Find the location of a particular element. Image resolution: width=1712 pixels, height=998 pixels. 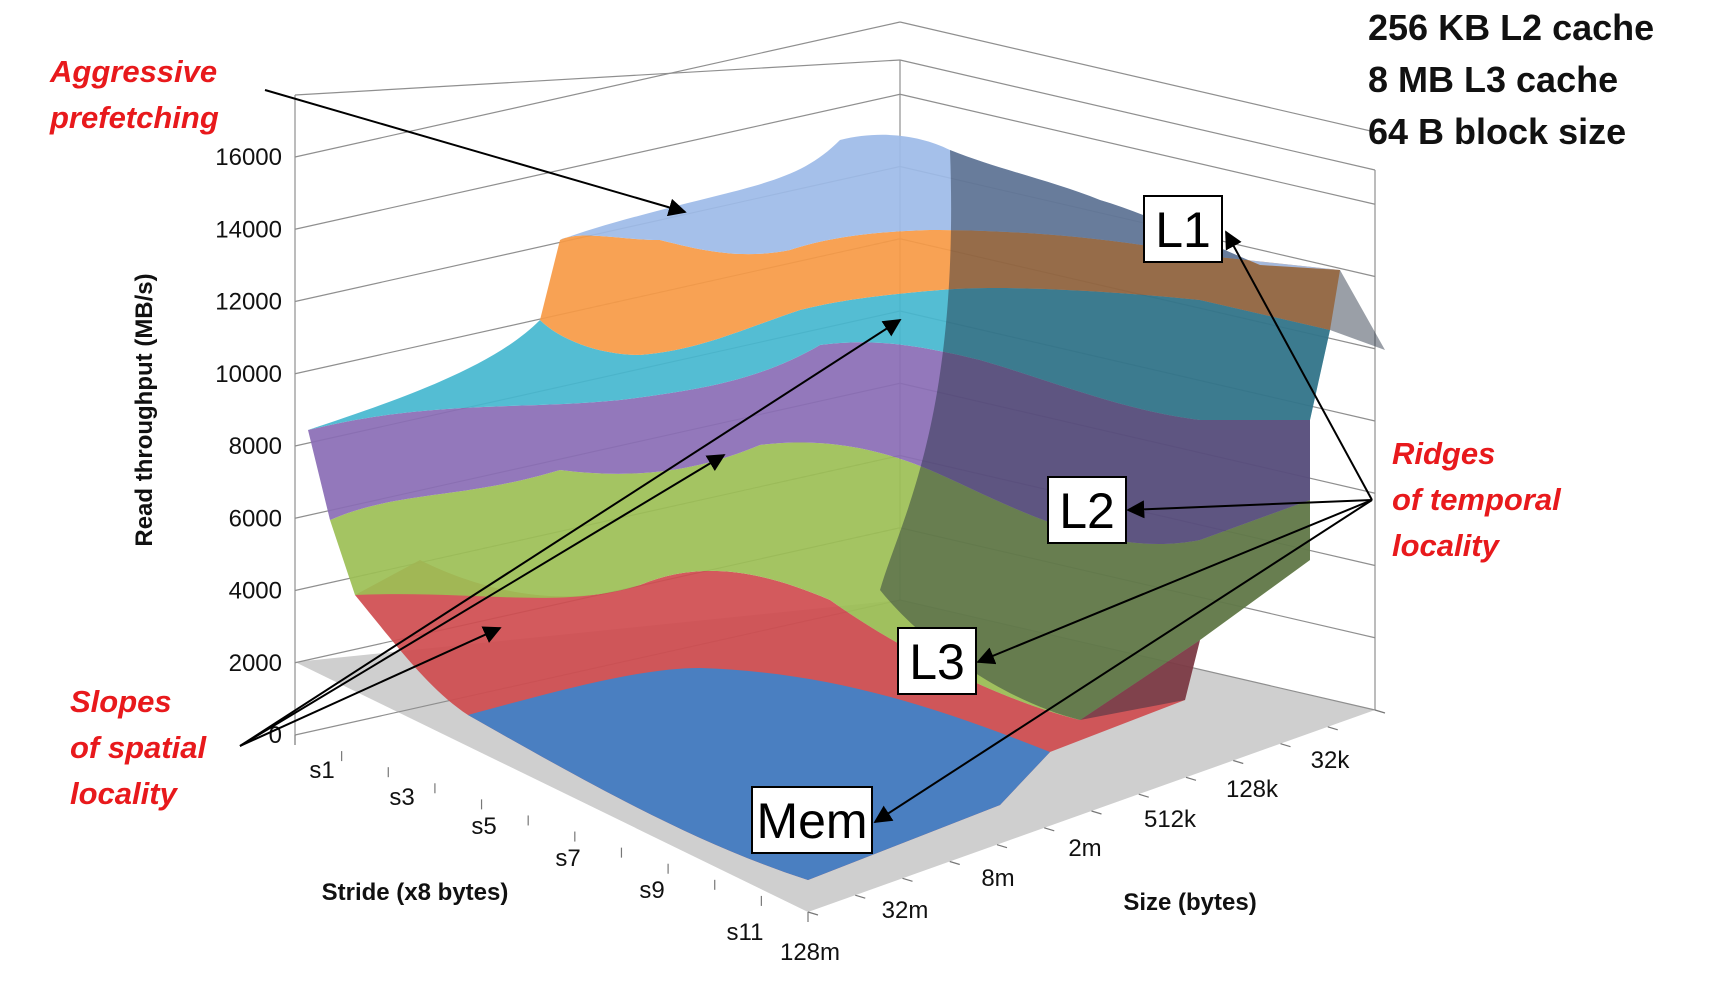

stride-tick-label: s9 is located at coordinates (651, 890).